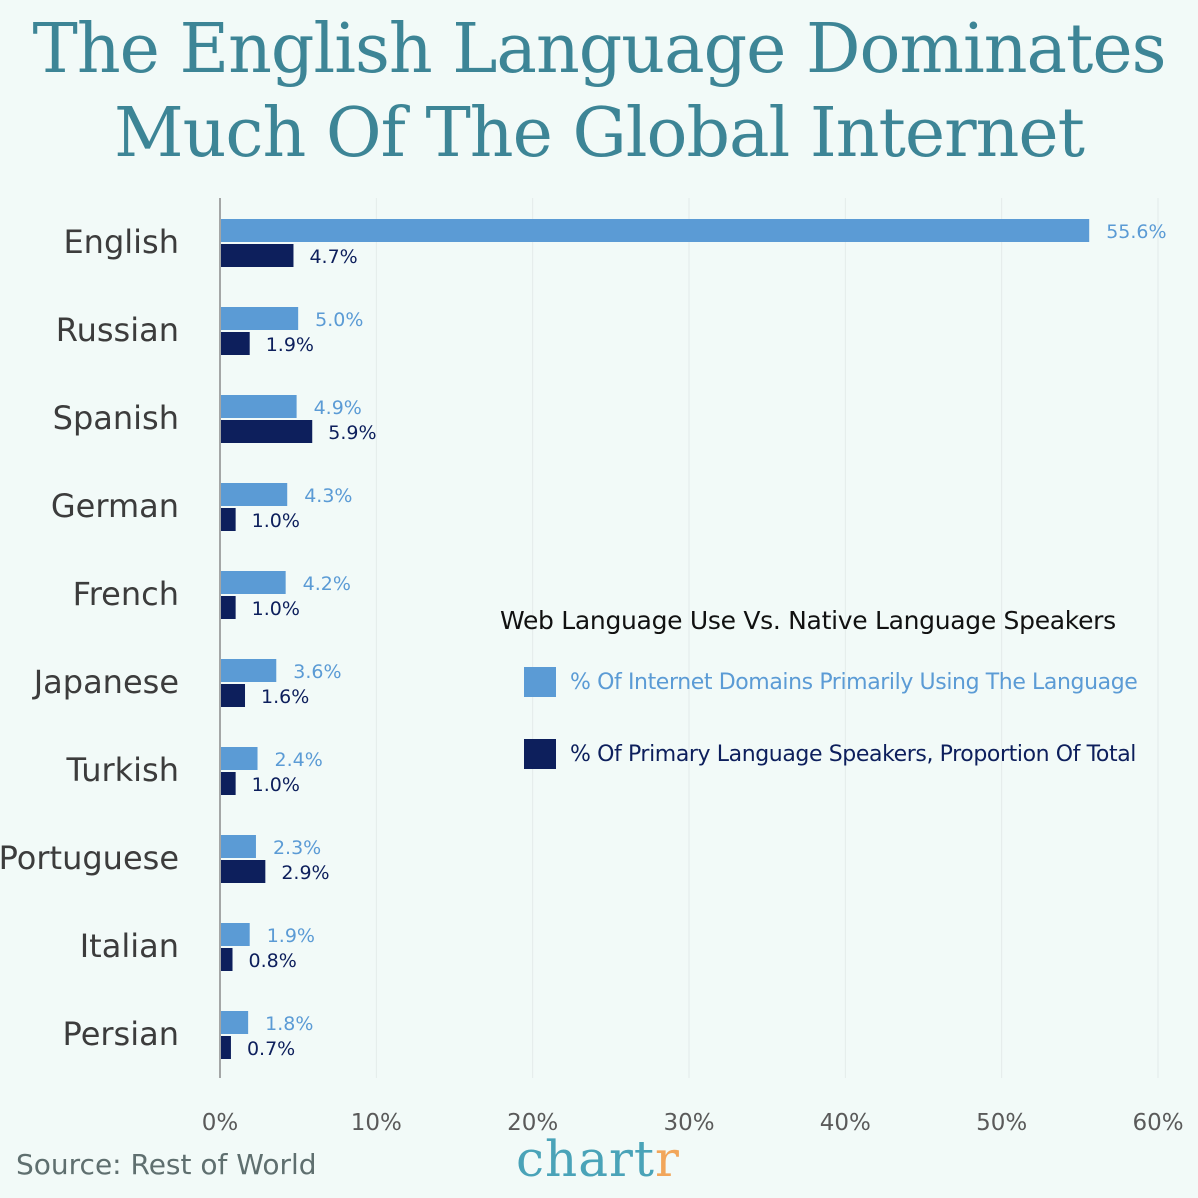  Describe the element at coordinates (845, 1123) in the screenshot. I see `x-tick-label-40: 40%` at that location.